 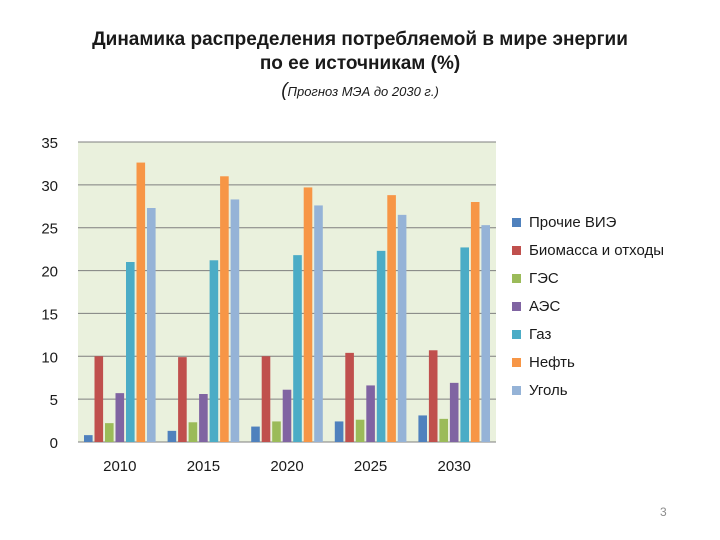 I want to click on legend-item: Газ, so click(x=588, y=334).